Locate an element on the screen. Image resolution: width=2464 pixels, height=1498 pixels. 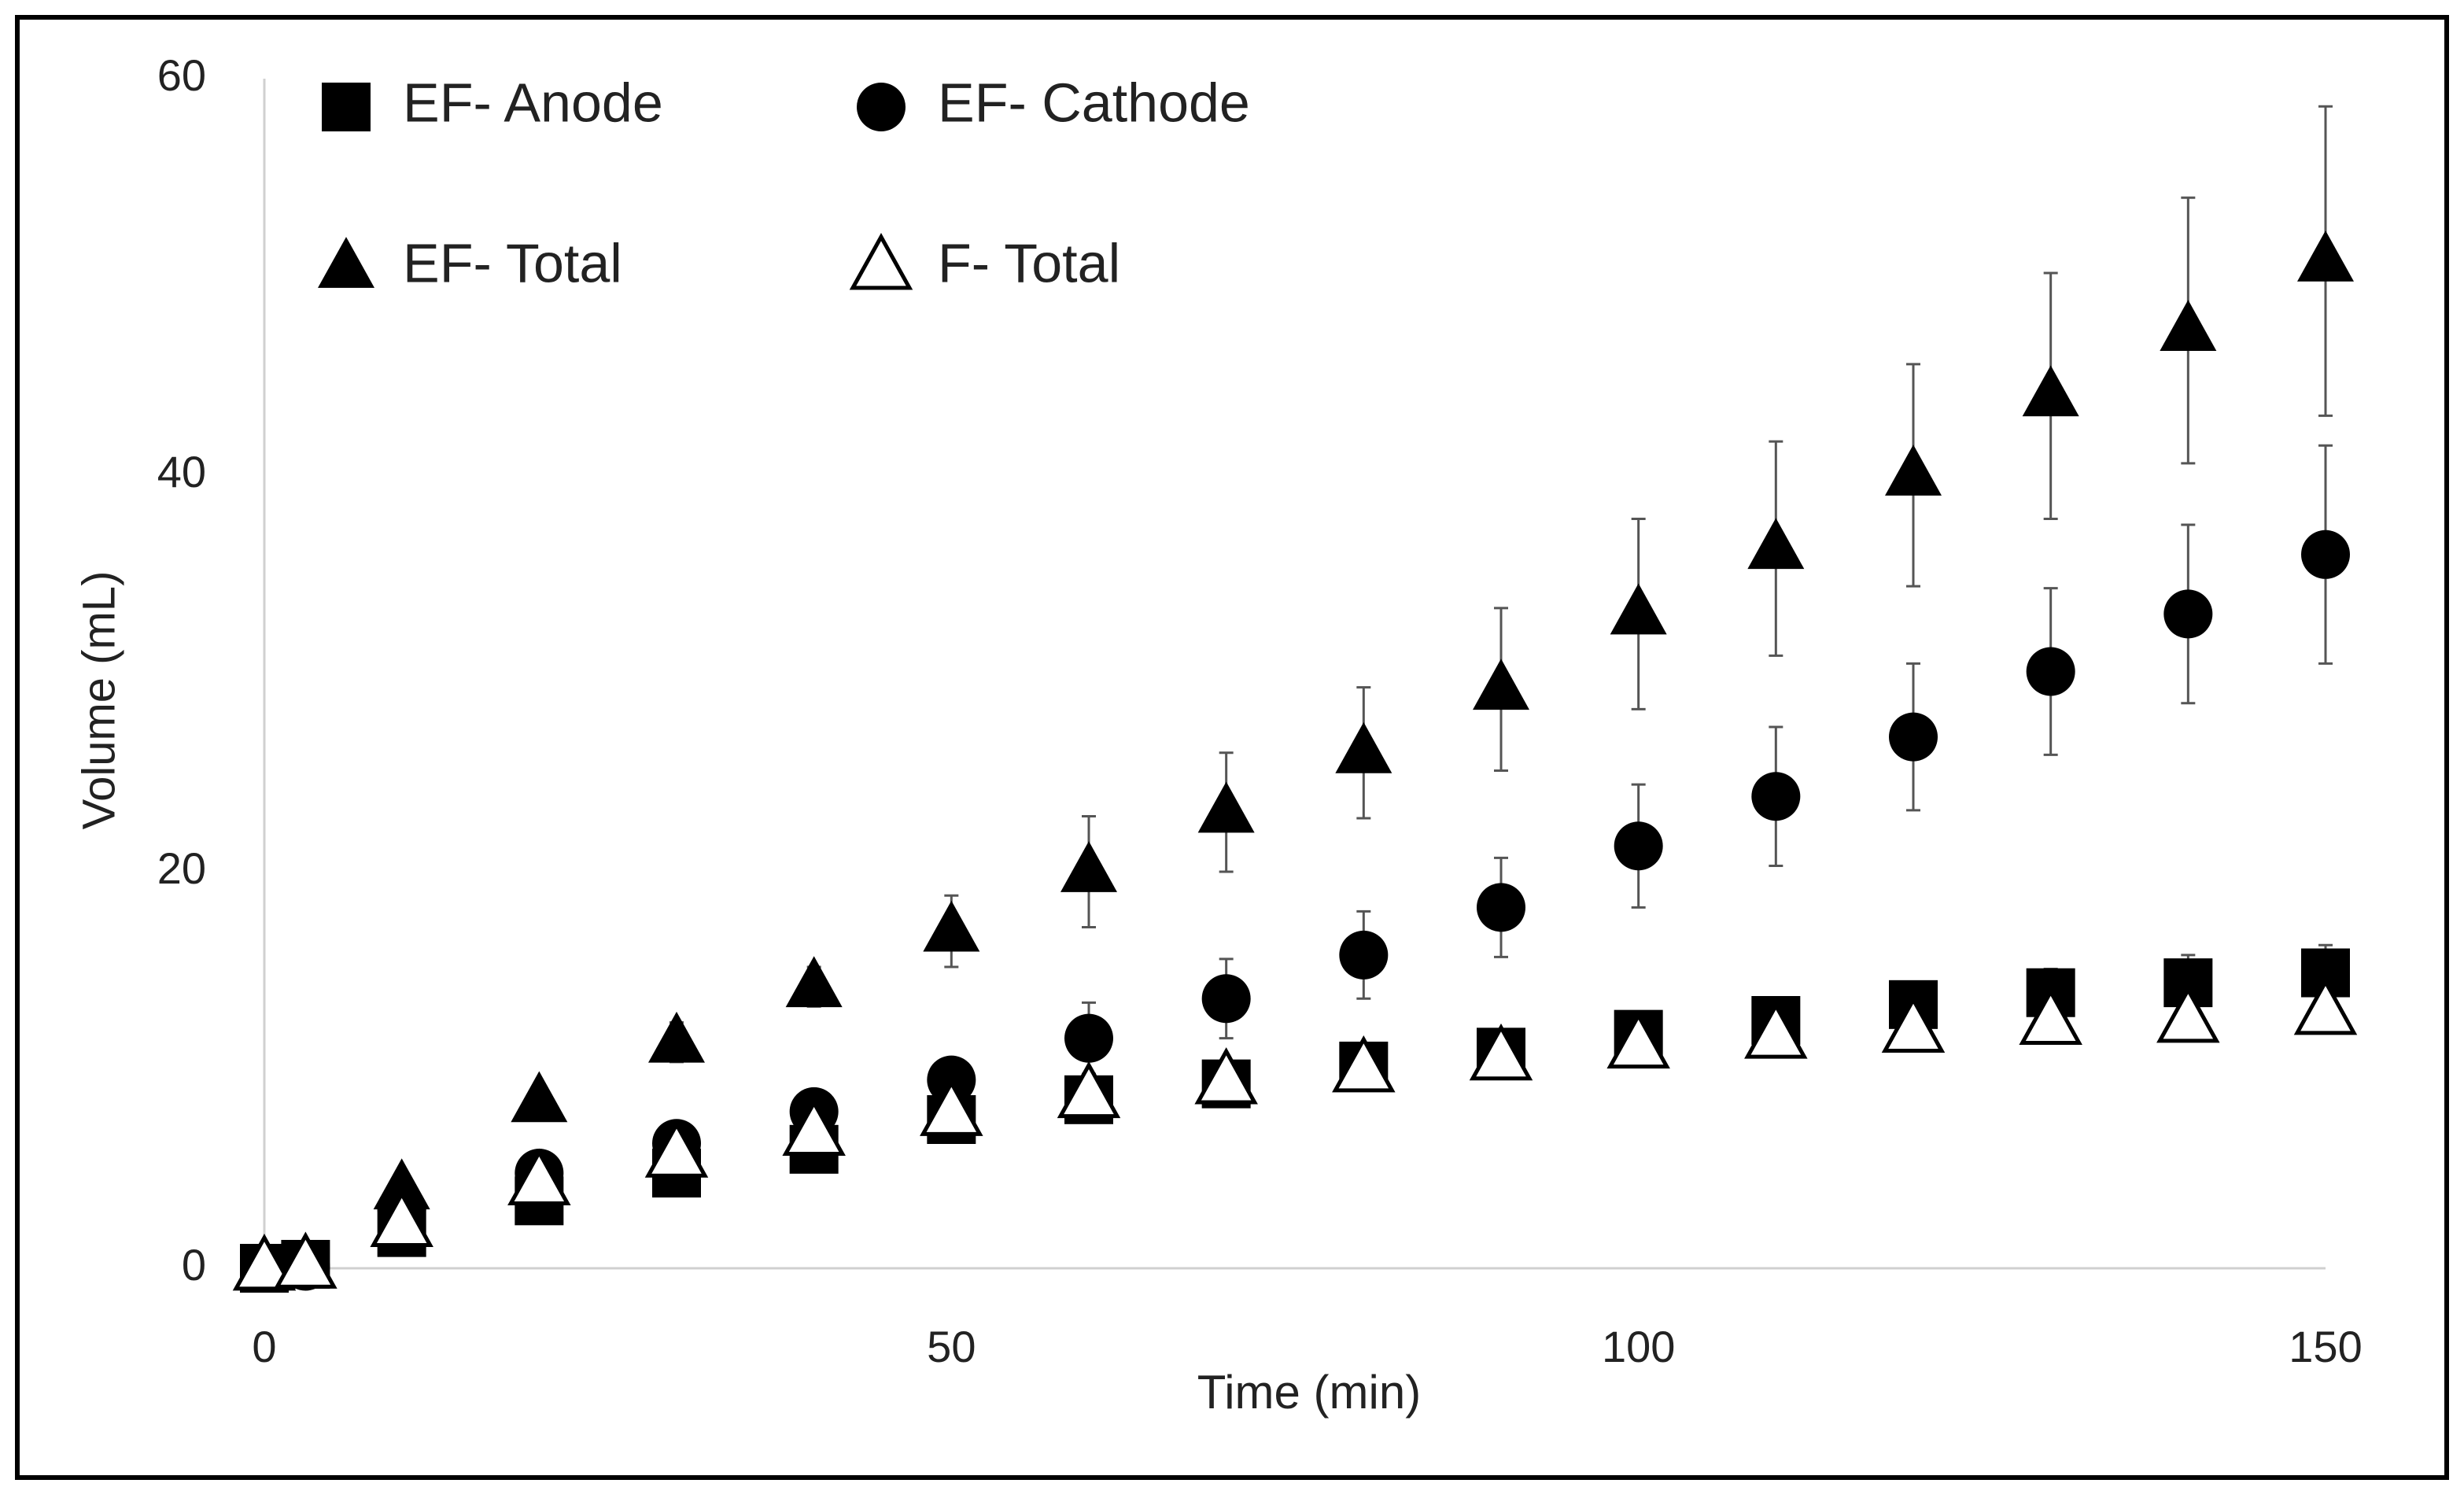
legend-label: EF- Total is located at coordinates (512, 262).